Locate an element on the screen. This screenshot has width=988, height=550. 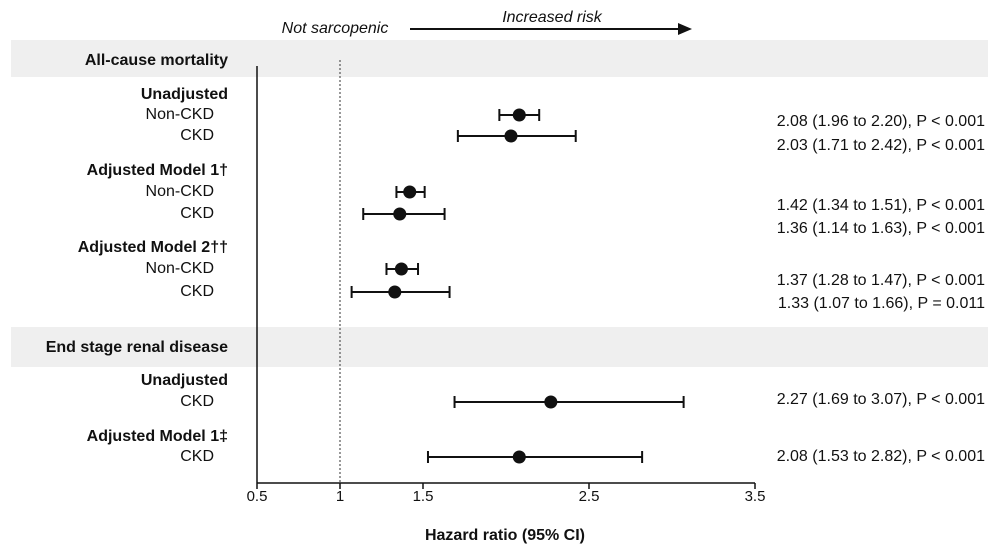
x-tick-label: 1 is located at coordinates (340, 496).